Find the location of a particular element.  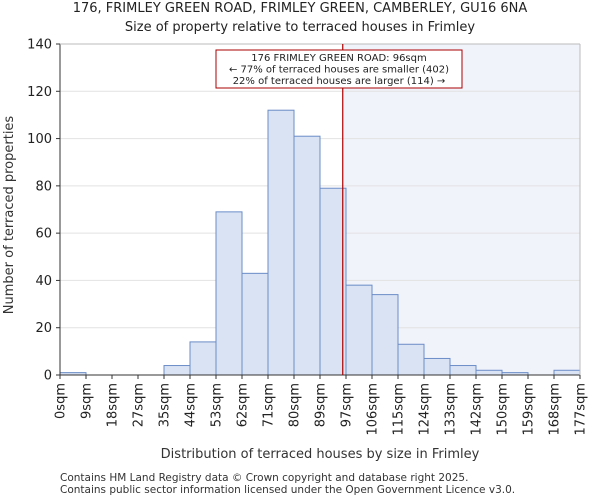

x-tick-label: 35sqm is located at coordinates (165, 405).